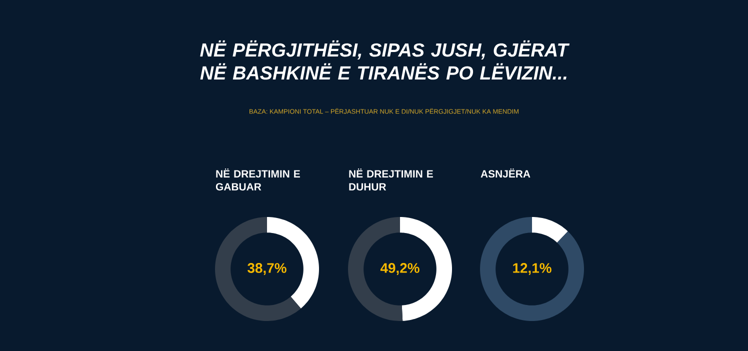  Describe the element at coordinates (400, 269) in the screenshot. I see `text: 49,2%` at that location.